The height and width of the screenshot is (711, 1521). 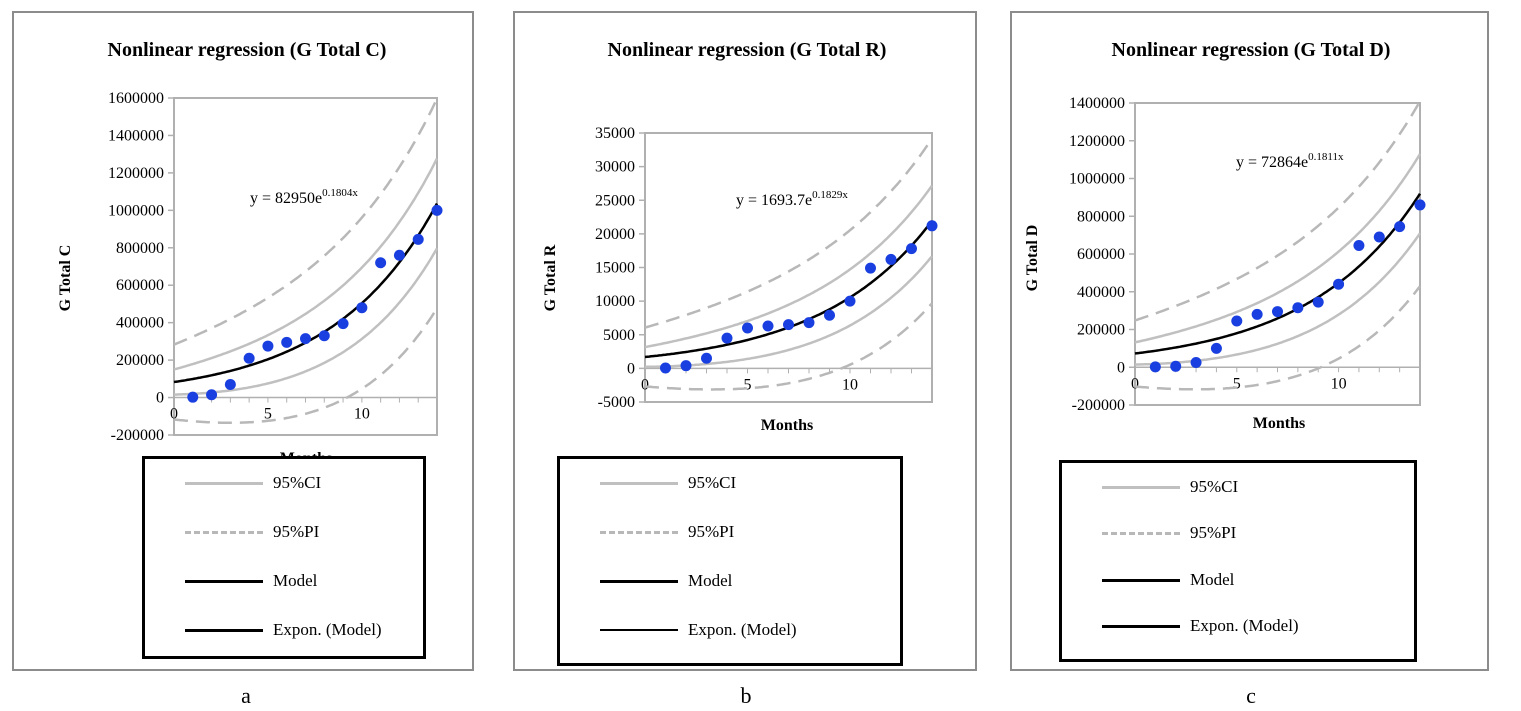 I want to click on y-tick-label: 25000, so click(x=615, y=200).